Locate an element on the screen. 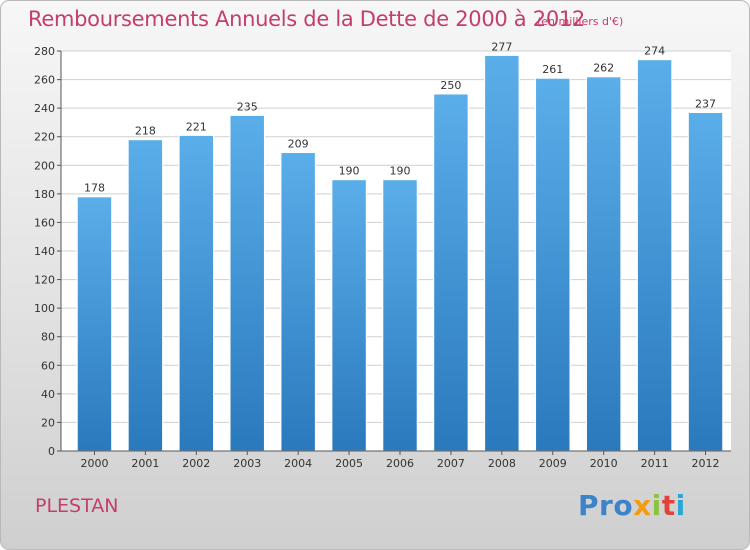 The image size is (750, 550). x-tick-label: 2009 is located at coordinates (553, 463).